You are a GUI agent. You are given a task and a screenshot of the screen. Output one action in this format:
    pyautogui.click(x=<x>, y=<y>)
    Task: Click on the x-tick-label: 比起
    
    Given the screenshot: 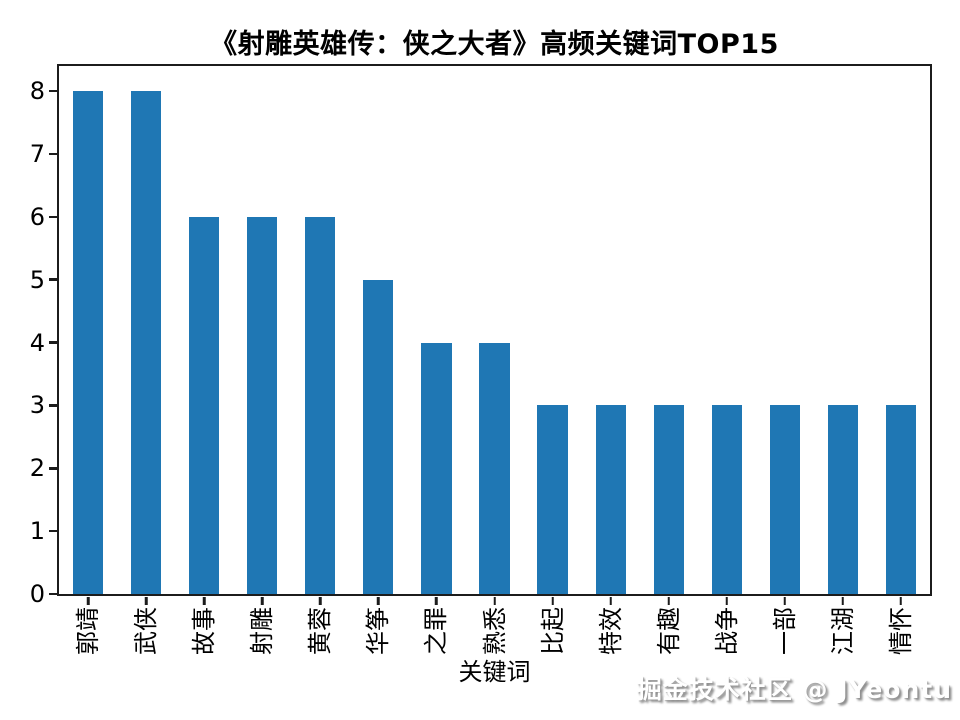 What is the action you would take?
    pyautogui.click(x=552, y=631)
    